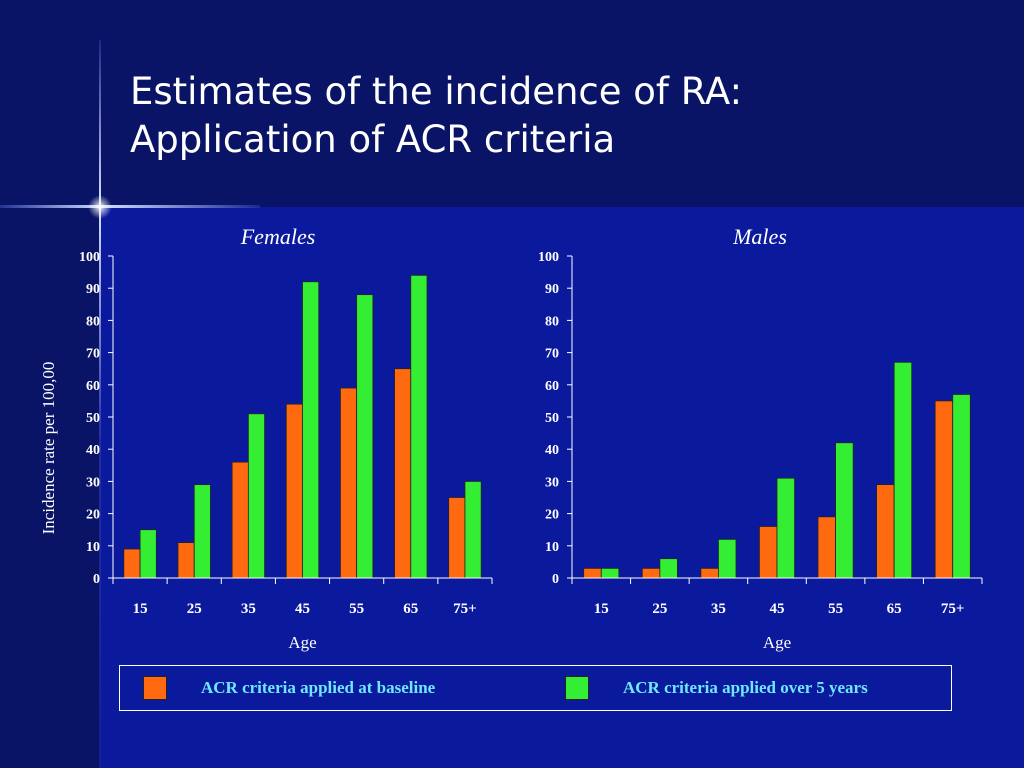  Describe the element at coordinates (318, 687) in the screenshot. I see `legend-label-baseline: ACR criteria applied at baseline` at that location.